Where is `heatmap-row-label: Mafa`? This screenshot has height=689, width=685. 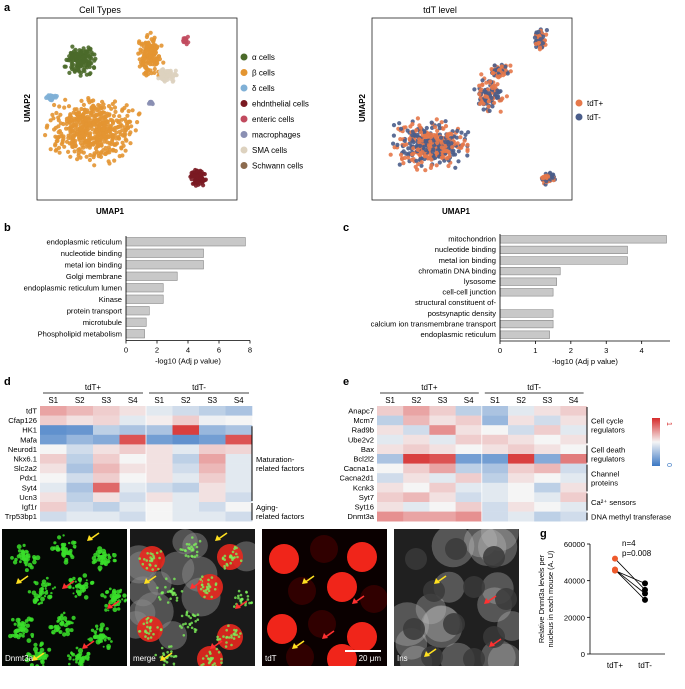
heatmap-row-label: Mafa is located at coordinates (29, 439).